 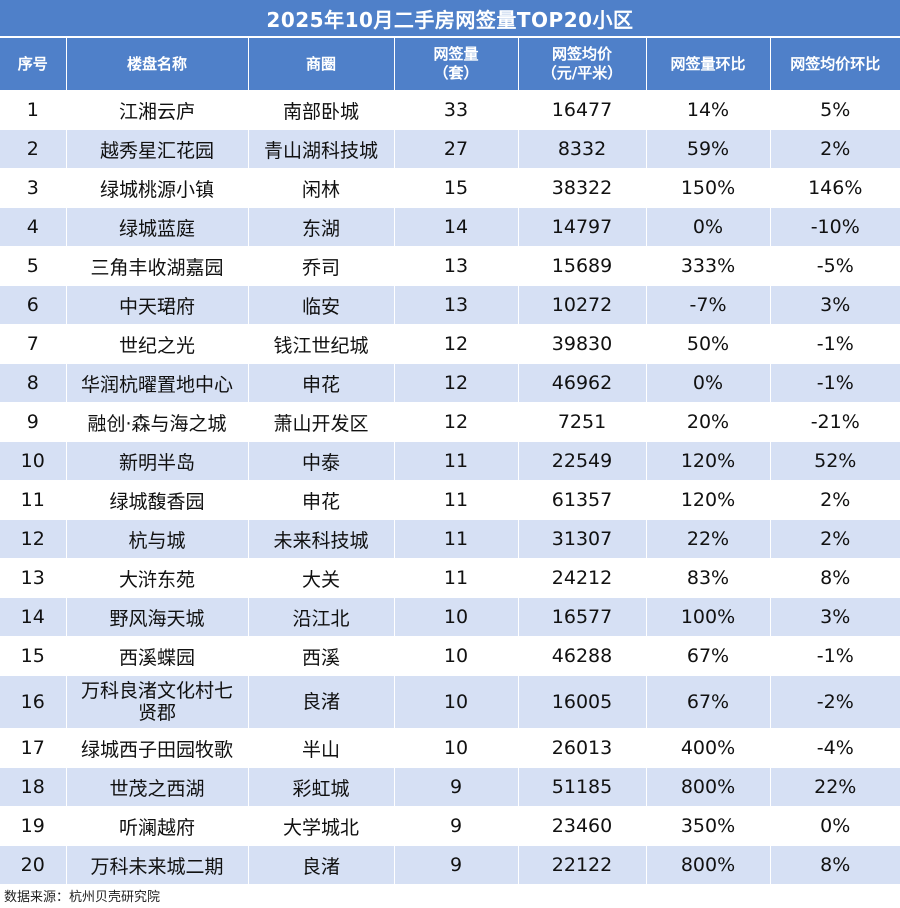 I want to click on cell-rank: 10, so click(x=33, y=461).